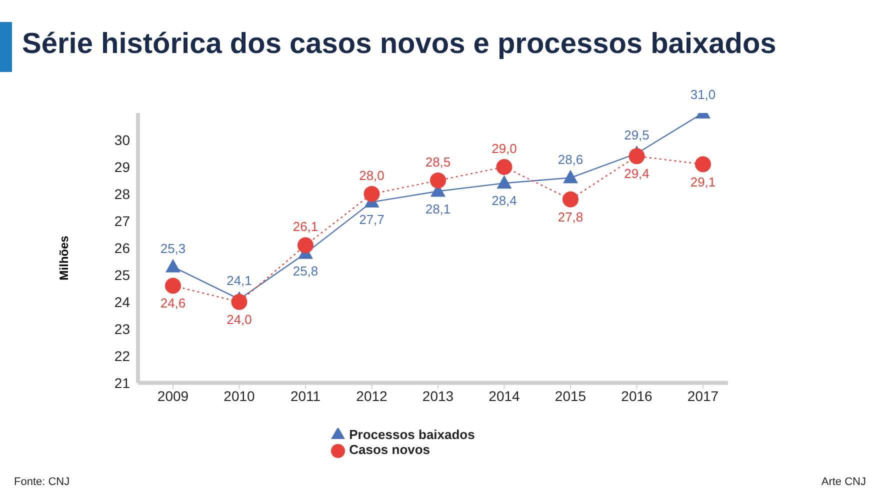  I want to click on data-label: 24,1, so click(239, 280).